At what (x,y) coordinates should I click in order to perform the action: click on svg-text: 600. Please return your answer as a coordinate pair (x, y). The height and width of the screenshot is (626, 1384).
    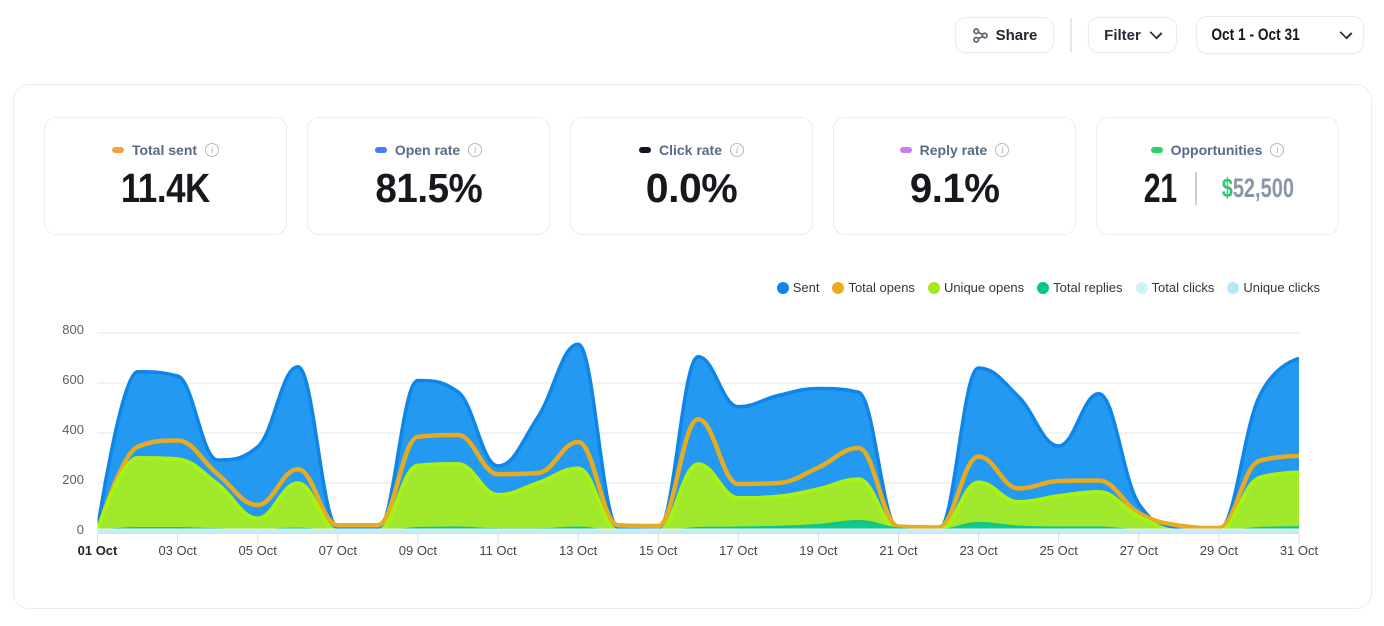
    Looking at the image, I should click on (73, 379).